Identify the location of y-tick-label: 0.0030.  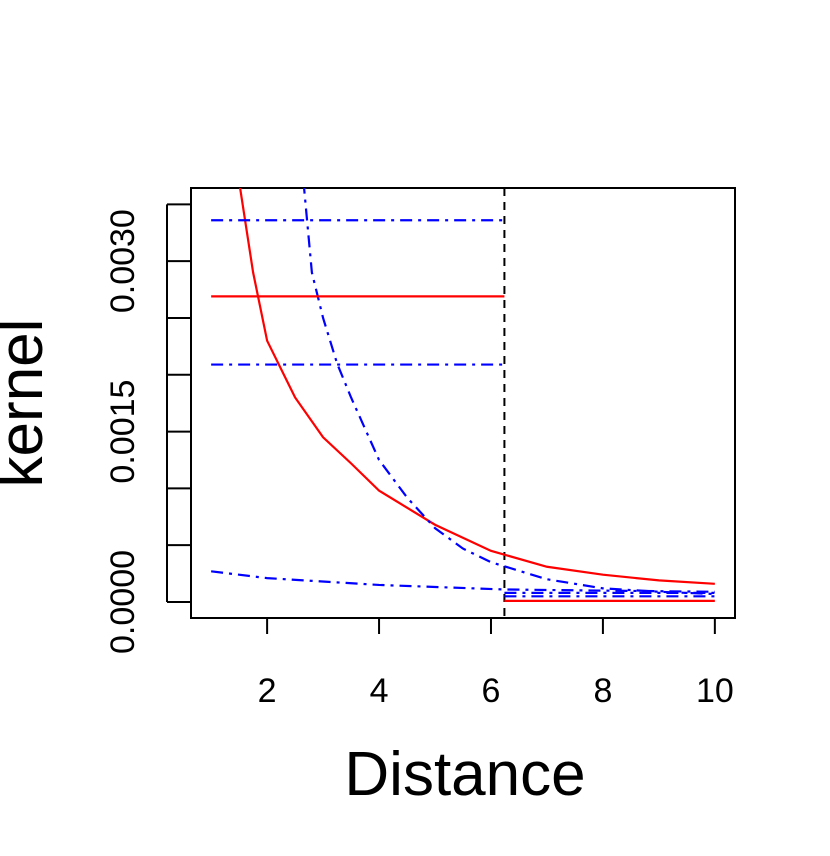
(123, 261).